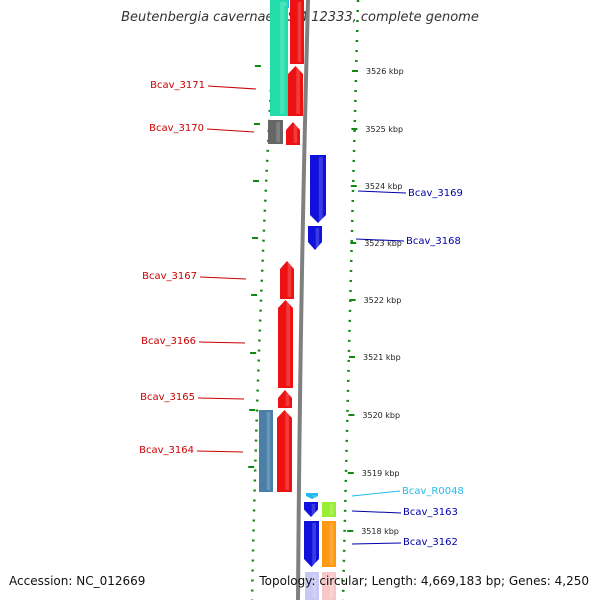 This screenshot has height=600, width=600. I want to click on faded-reverse-block, so click(312, 586).